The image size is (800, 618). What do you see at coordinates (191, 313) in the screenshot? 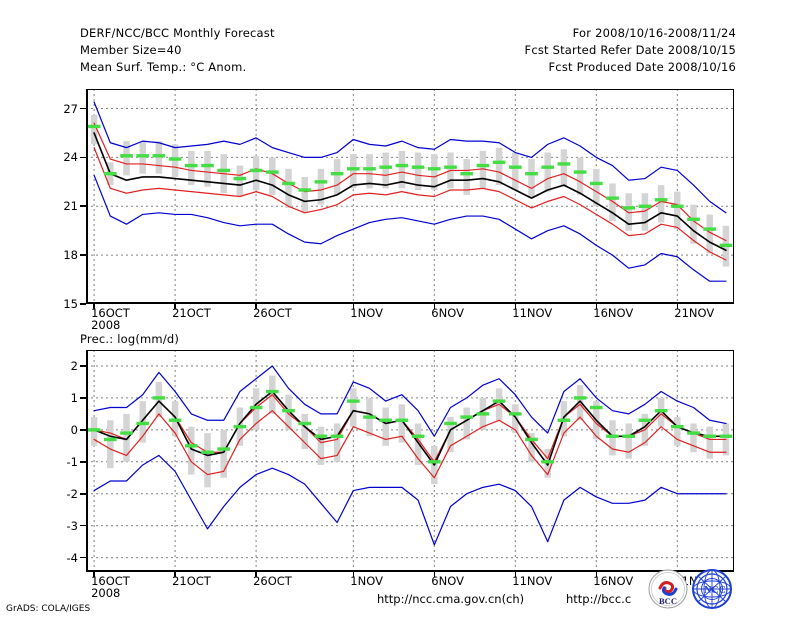
I see `temperature-x-tick-label: 21OCT` at bounding box center [191, 313].